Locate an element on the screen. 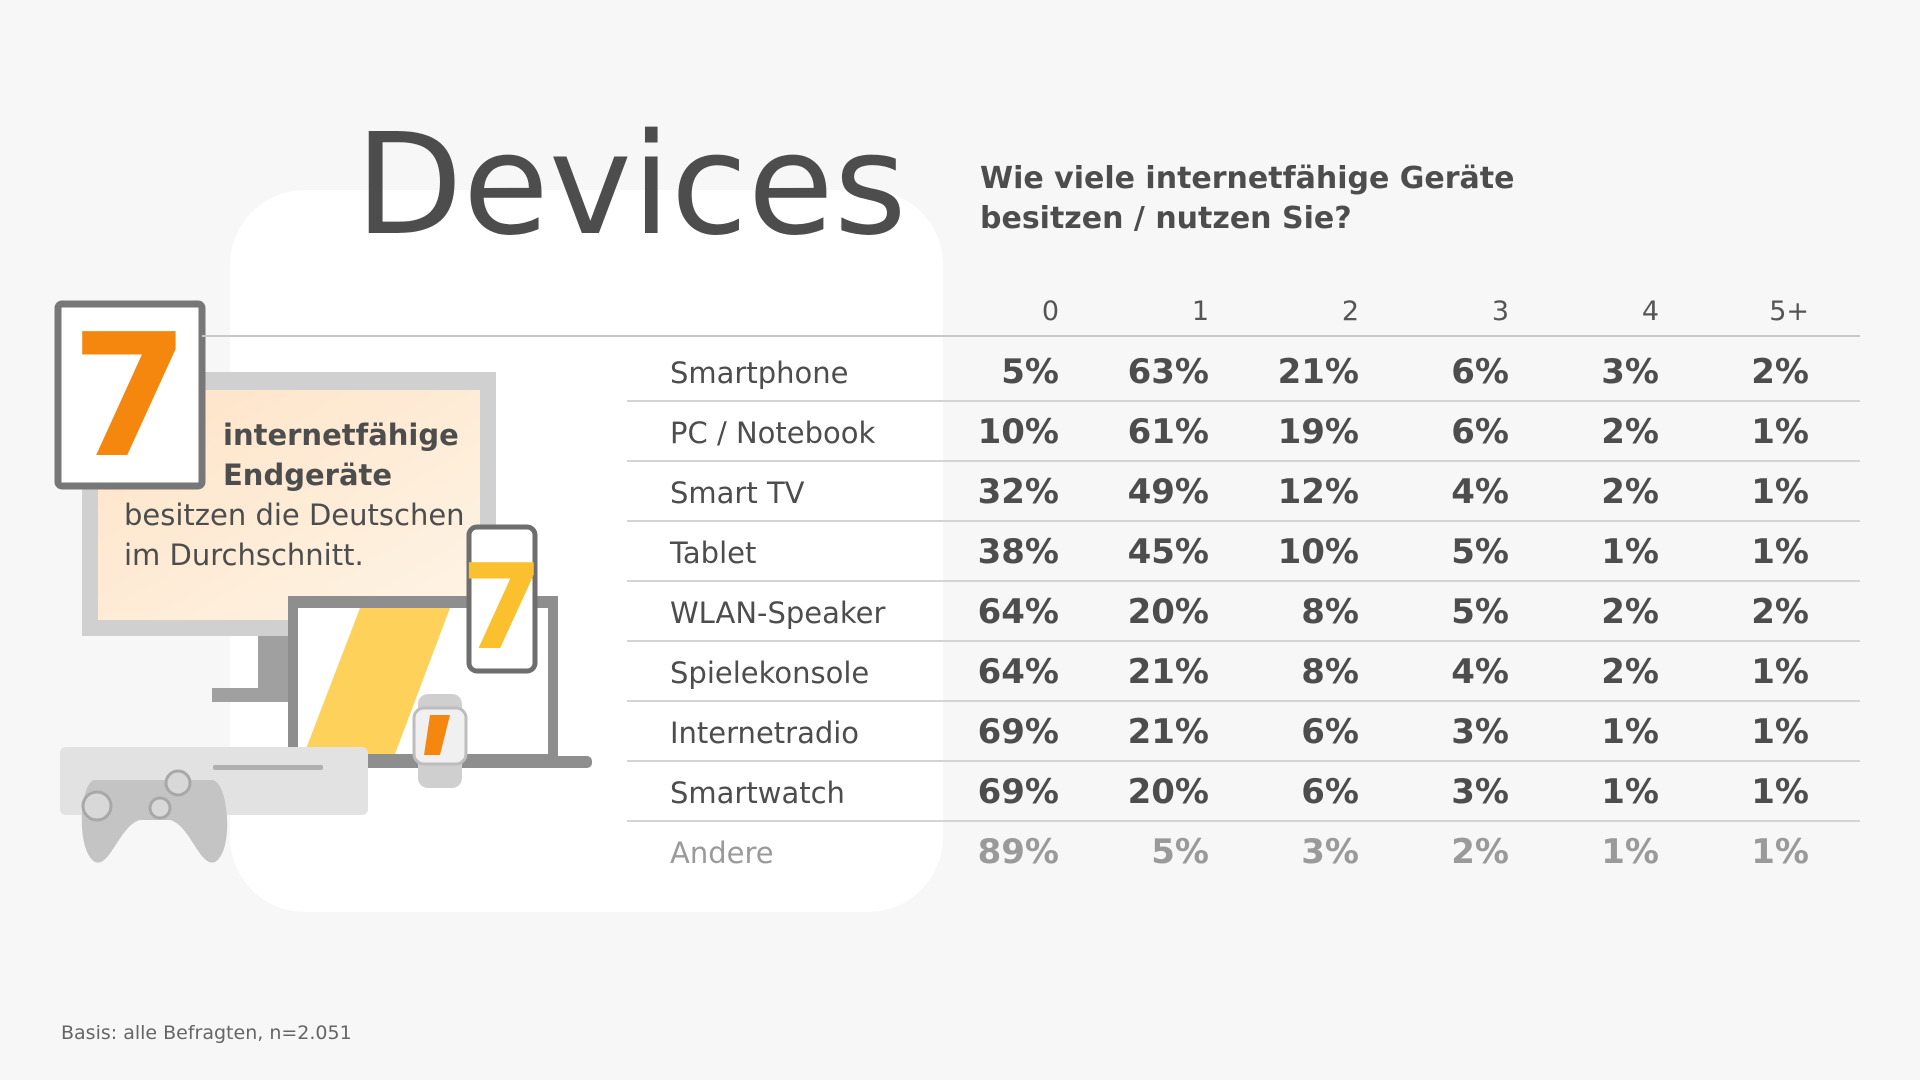  column-header: 2 is located at coordinates (1350, 311).